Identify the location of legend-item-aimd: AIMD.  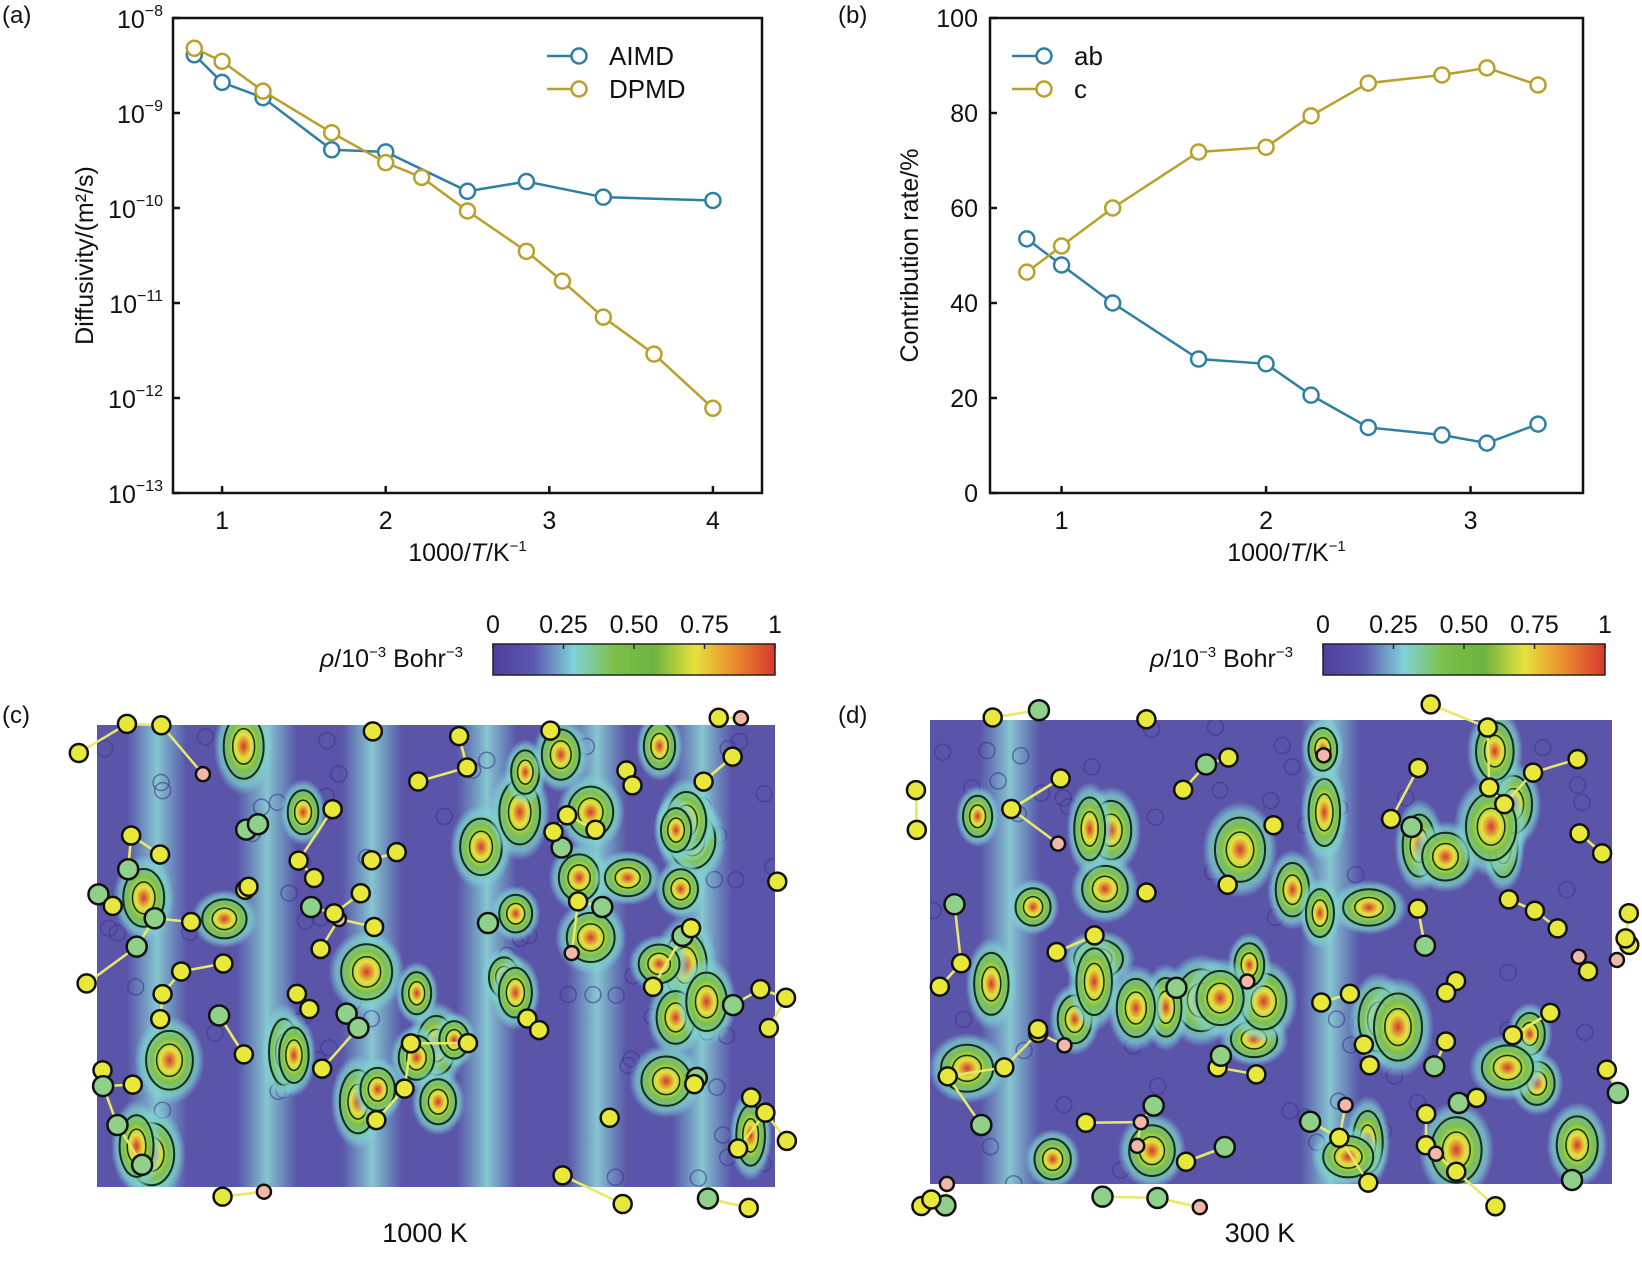
(610, 56).